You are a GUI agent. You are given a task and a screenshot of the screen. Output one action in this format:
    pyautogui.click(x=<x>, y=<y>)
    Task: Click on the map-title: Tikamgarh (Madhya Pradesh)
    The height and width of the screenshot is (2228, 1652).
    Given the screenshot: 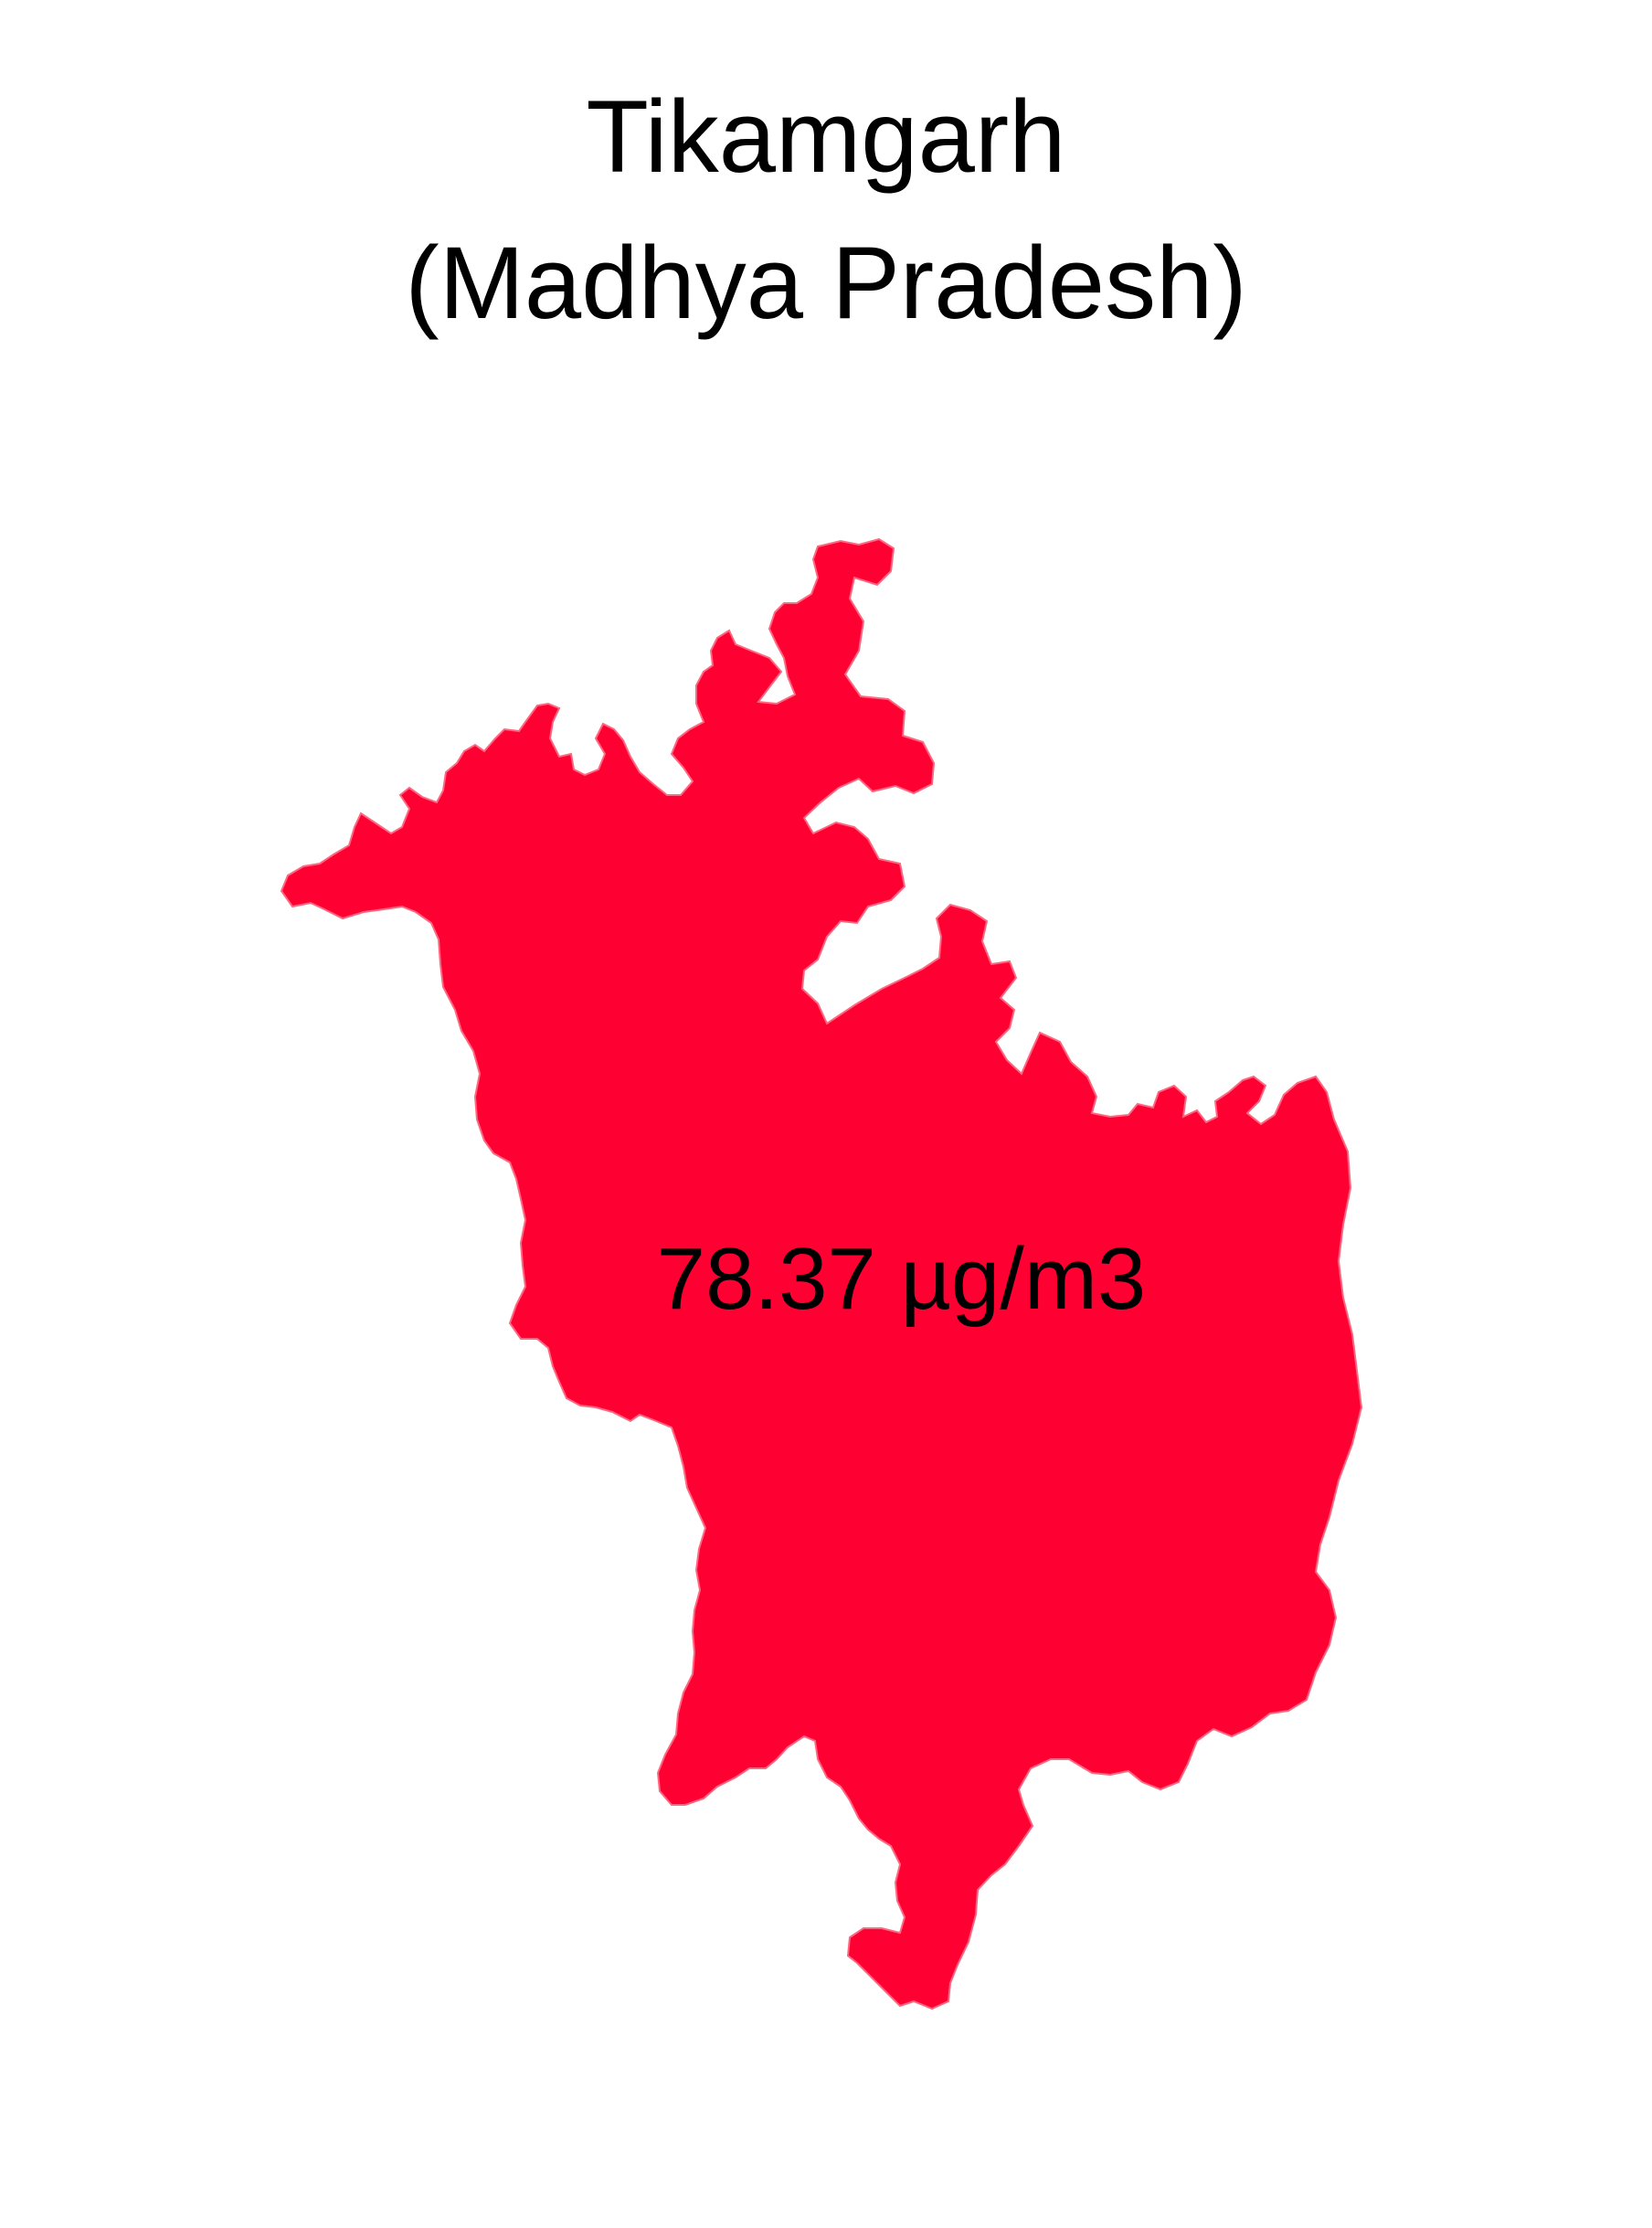 What is the action you would take?
    pyautogui.click(x=826, y=210)
    